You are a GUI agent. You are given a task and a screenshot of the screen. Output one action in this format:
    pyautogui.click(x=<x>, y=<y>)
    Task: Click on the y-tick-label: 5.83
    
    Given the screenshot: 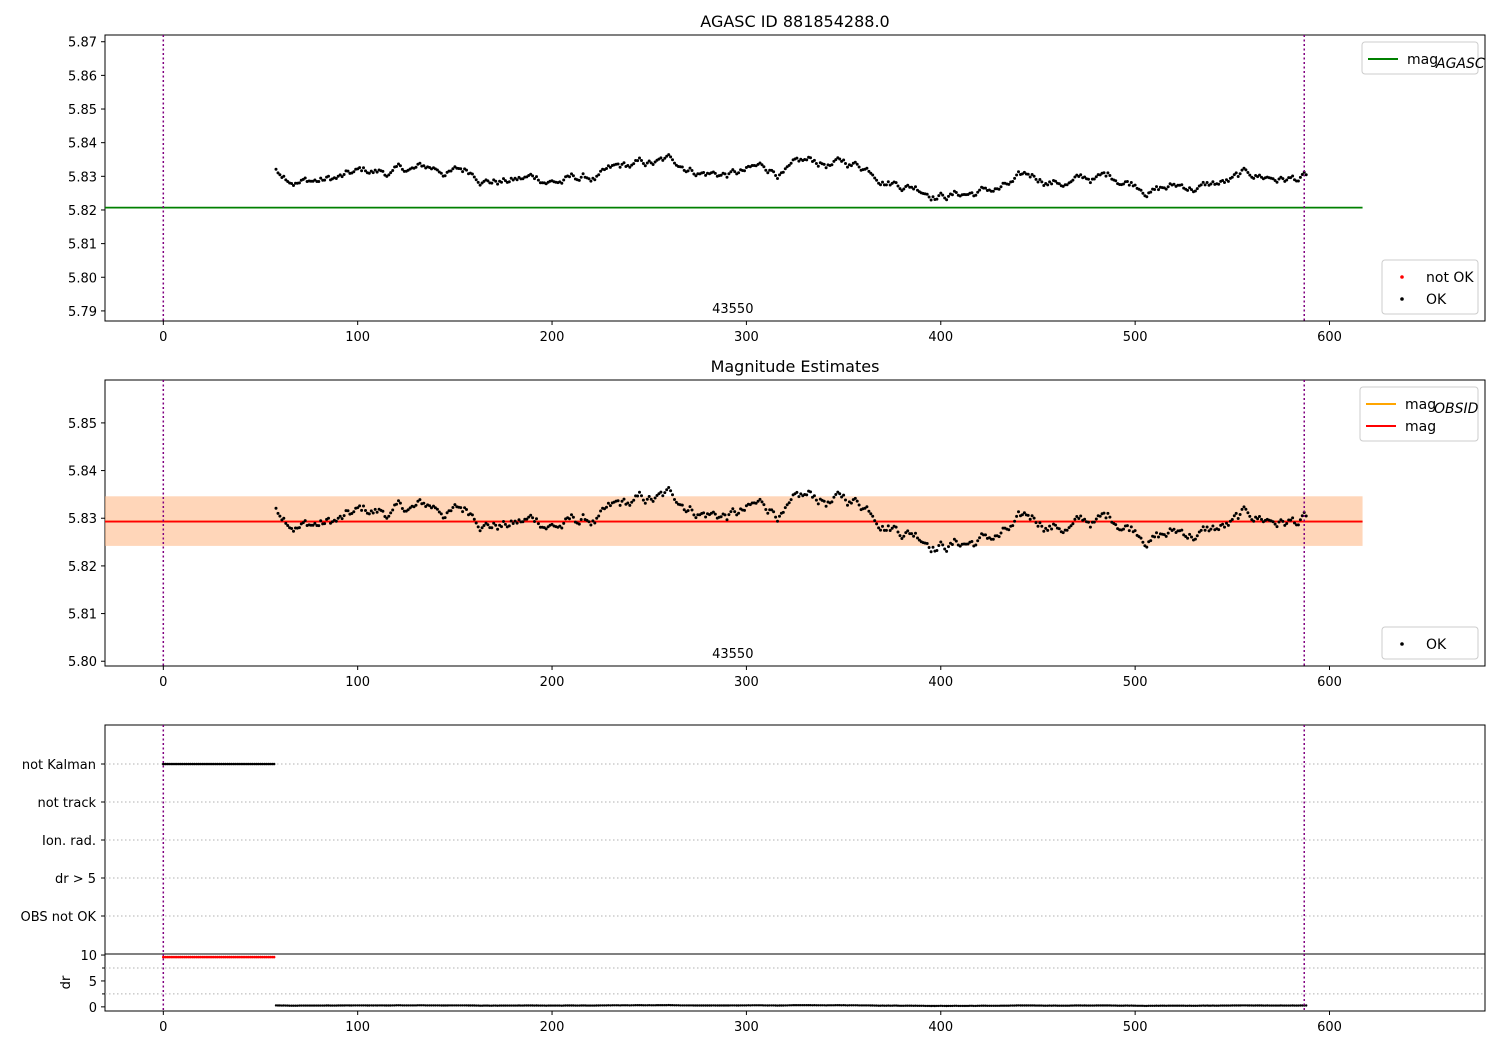 What is the action you would take?
    pyautogui.click(x=82, y=177)
    